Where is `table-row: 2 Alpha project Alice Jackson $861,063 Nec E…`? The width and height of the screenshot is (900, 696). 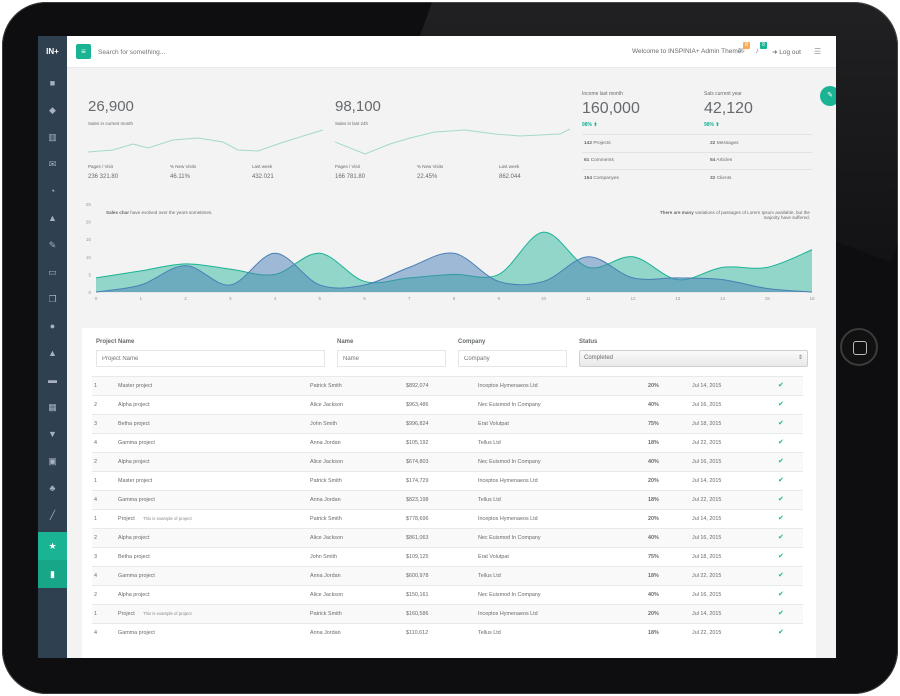 table-row: 2 Alpha project Alice Jackson $861,063 Nec E… is located at coordinates (447, 537).